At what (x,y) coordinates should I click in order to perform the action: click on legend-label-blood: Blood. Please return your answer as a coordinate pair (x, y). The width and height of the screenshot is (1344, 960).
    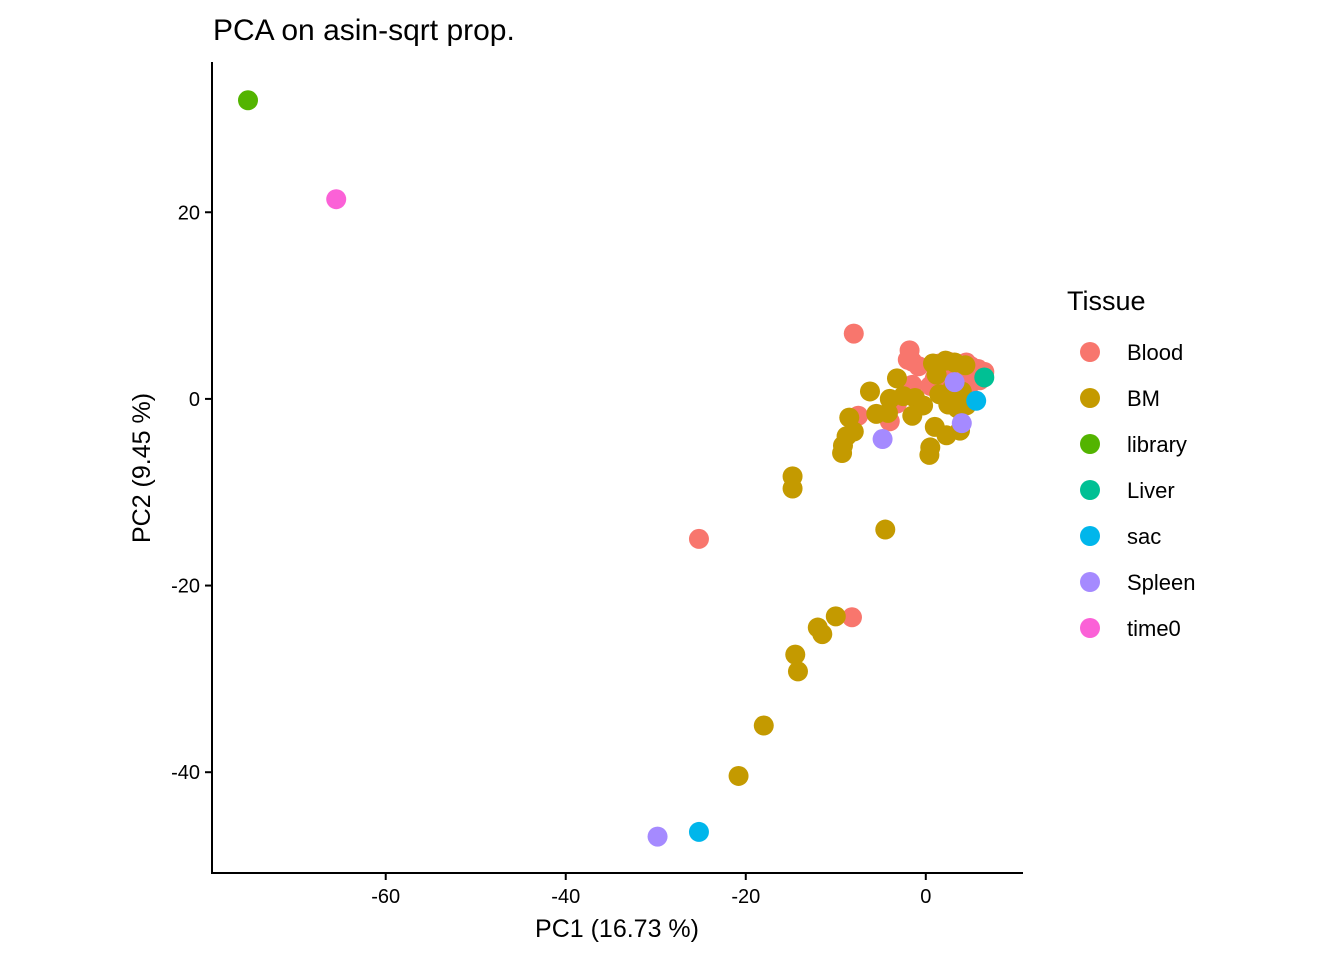
    Looking at the image, I should click on (1155, 352).